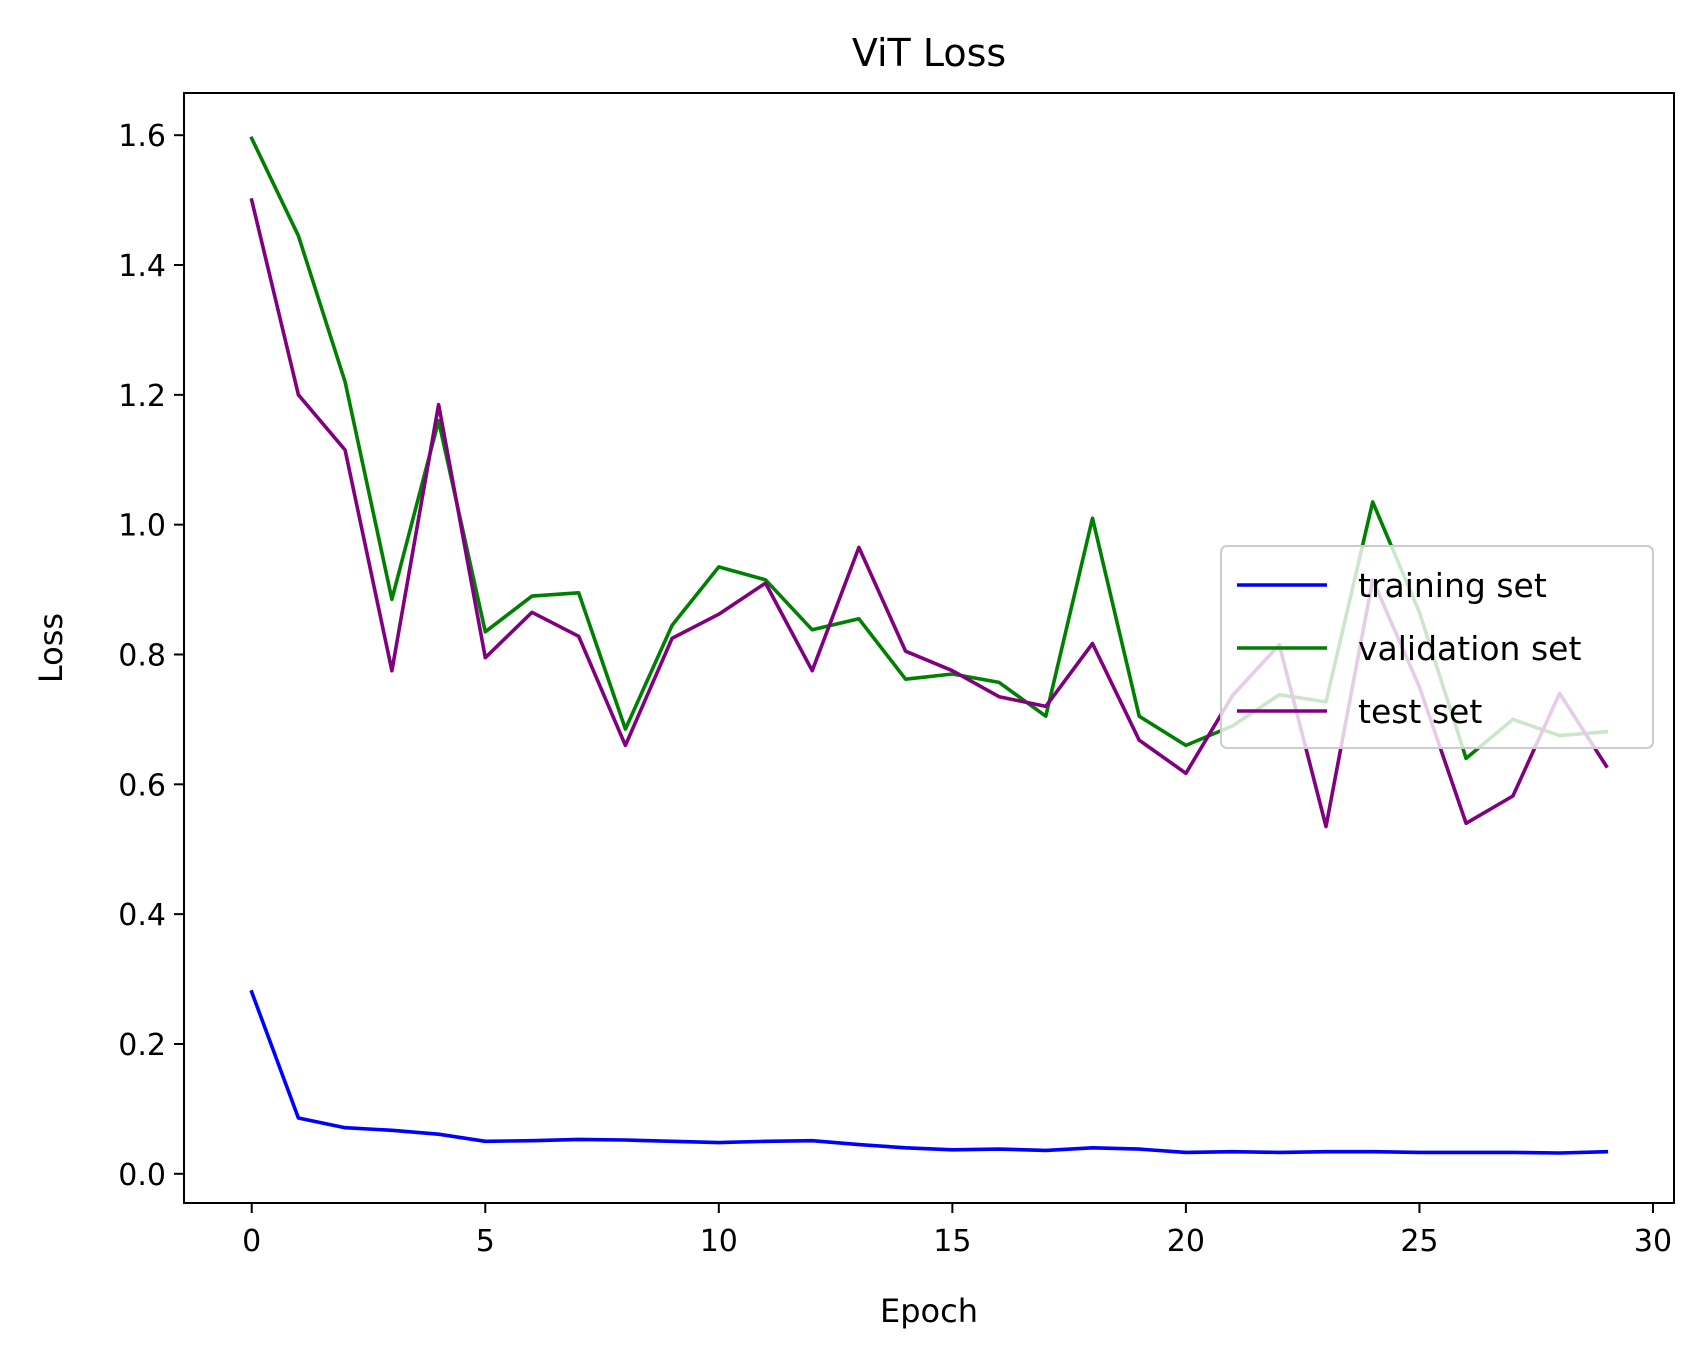 Image resolution: width=1707 pixels, height=1361 pixels. I want to click on x-tick-label: 20, so click(1186, 1241).